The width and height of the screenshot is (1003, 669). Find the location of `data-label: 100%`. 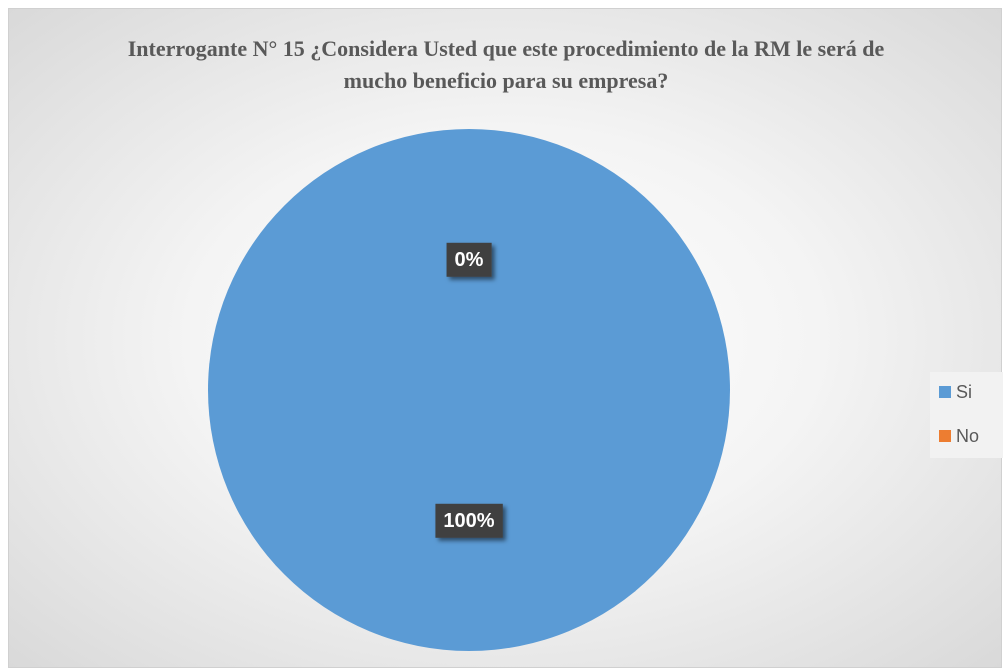

data-label: 100% is located at coordinates (468, 521).